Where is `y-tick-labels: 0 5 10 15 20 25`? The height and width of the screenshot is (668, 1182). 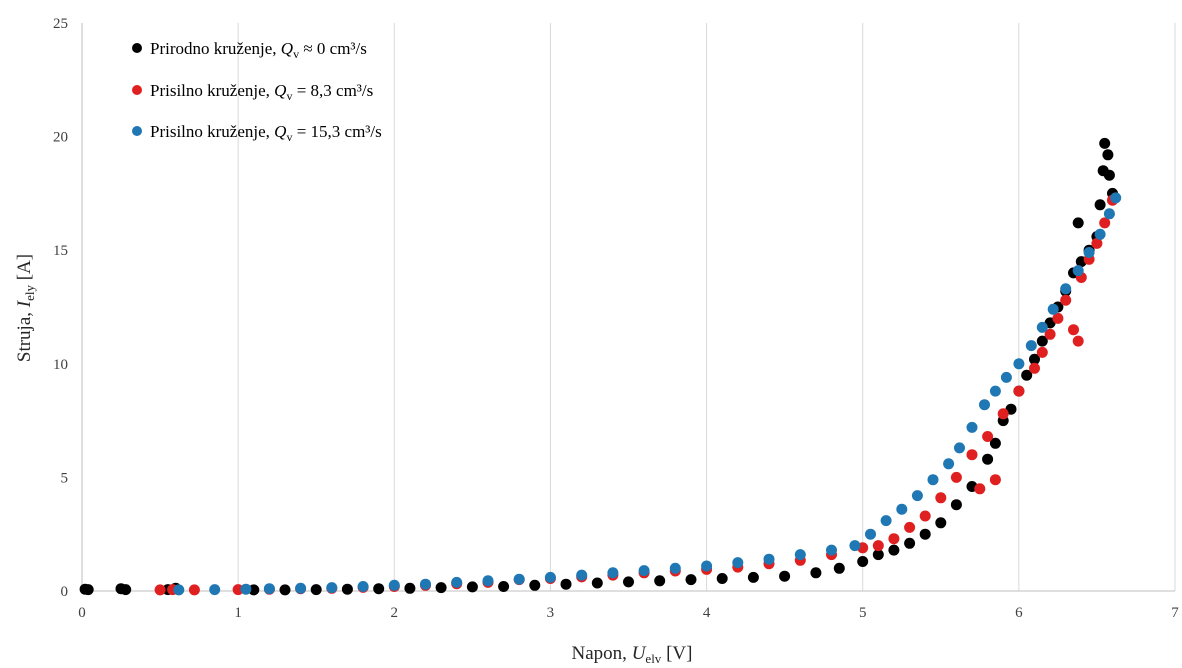
y-tick-labels: 0 5 10 15 20 25 is located at coordinates (60, 308).